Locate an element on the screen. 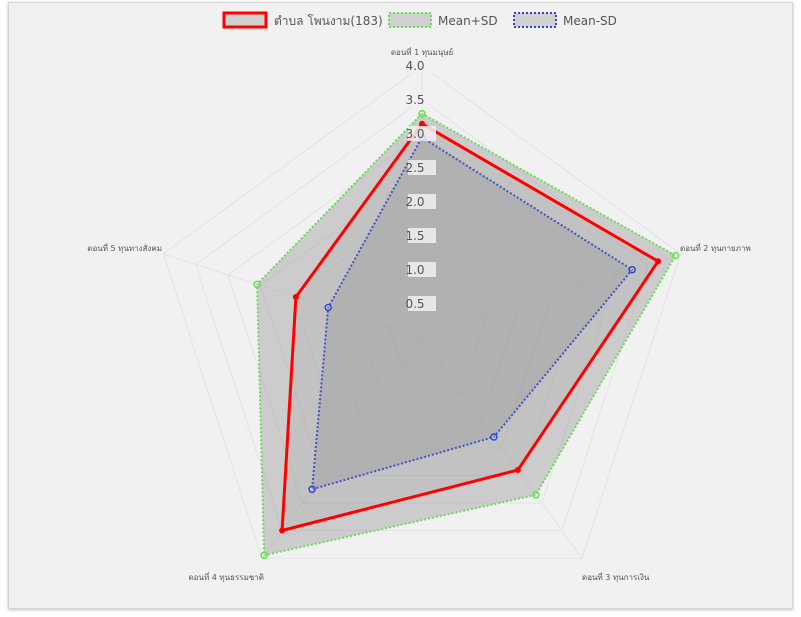 This screenshot has width=801, height=617. tick-label: 3.0 is located at coordinates (414, 134).